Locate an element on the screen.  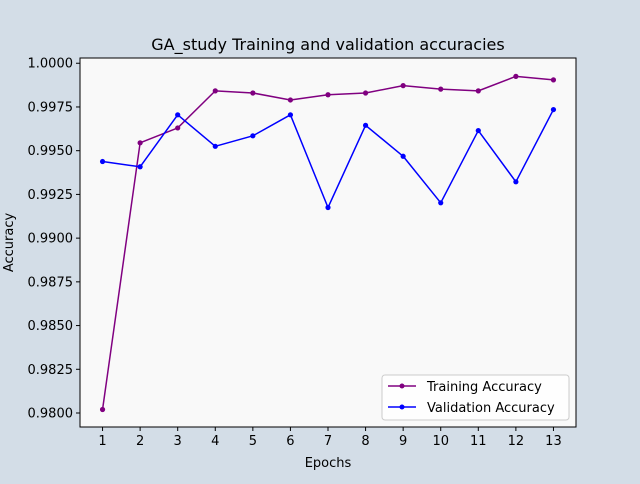
legend-marker-validation is located at coordinates (402, 407).